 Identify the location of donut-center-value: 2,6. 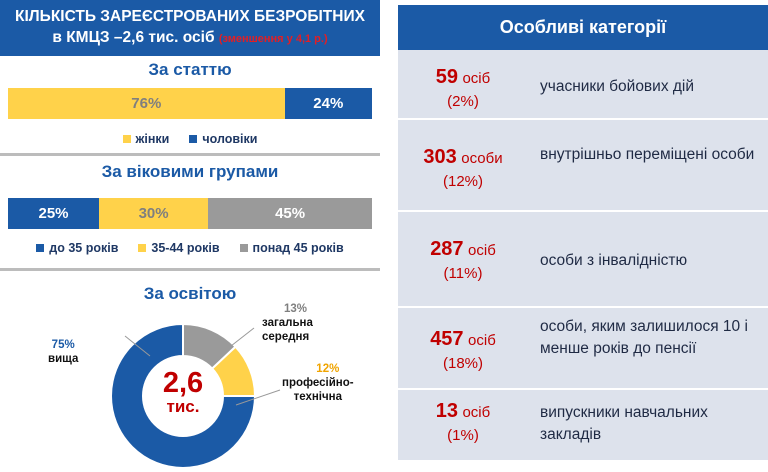
(183, 383).